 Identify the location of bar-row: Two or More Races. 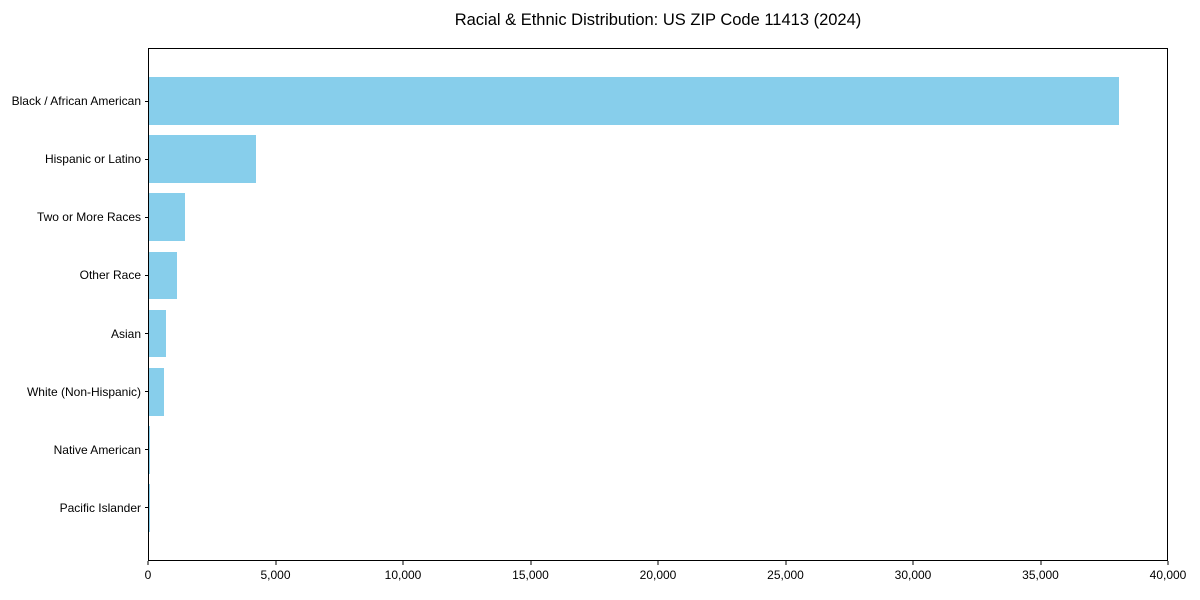
(602, 217).